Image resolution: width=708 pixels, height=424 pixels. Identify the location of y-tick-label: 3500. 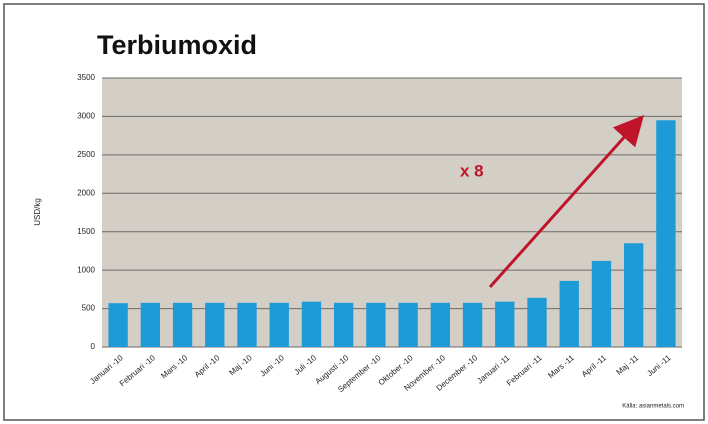
(86, 77).